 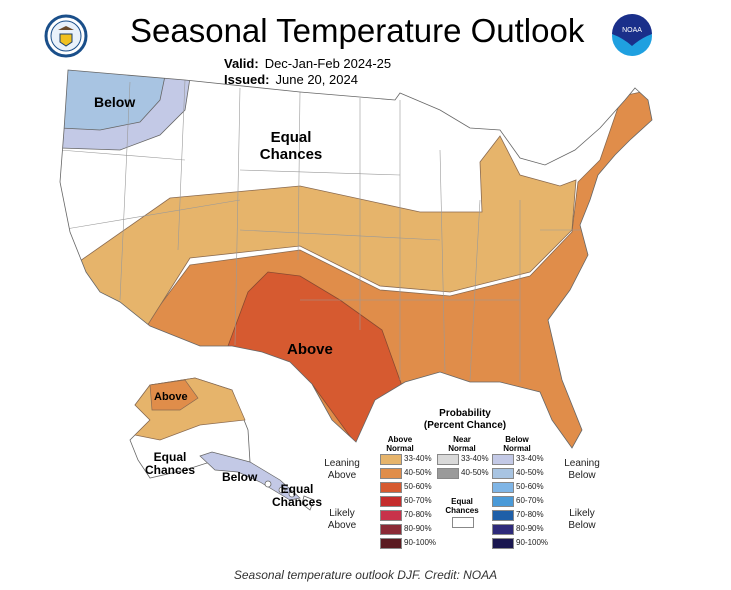 I want to click on legend-leaning-above: Leaning Above, so click(x=342, y=469).